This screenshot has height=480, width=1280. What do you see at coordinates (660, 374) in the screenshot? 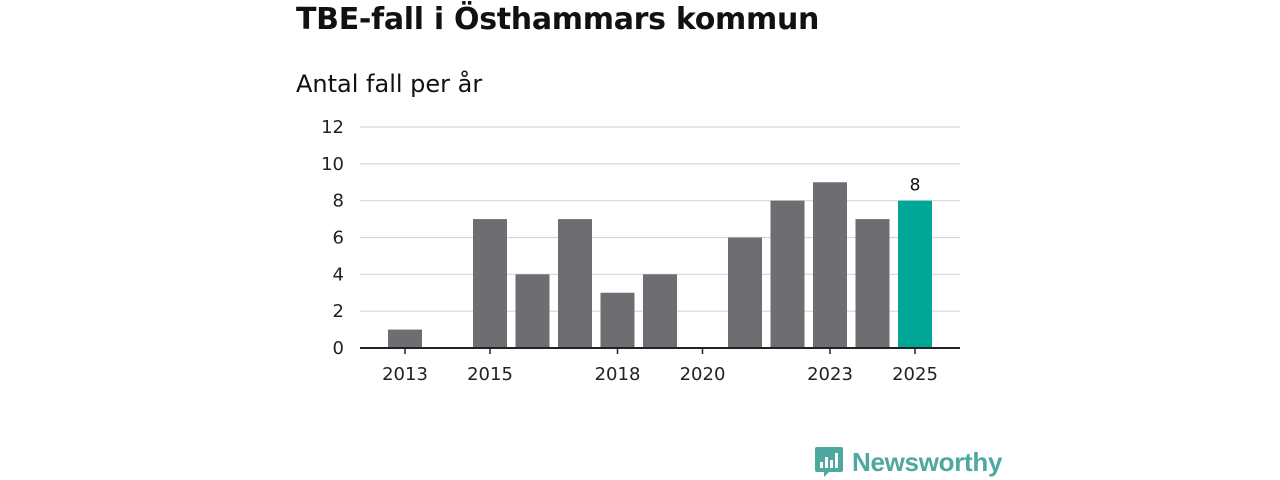
I see `x-axis-labels: 2013 2015 2018 2020 2023 2025` at bounding box center [660, 374].